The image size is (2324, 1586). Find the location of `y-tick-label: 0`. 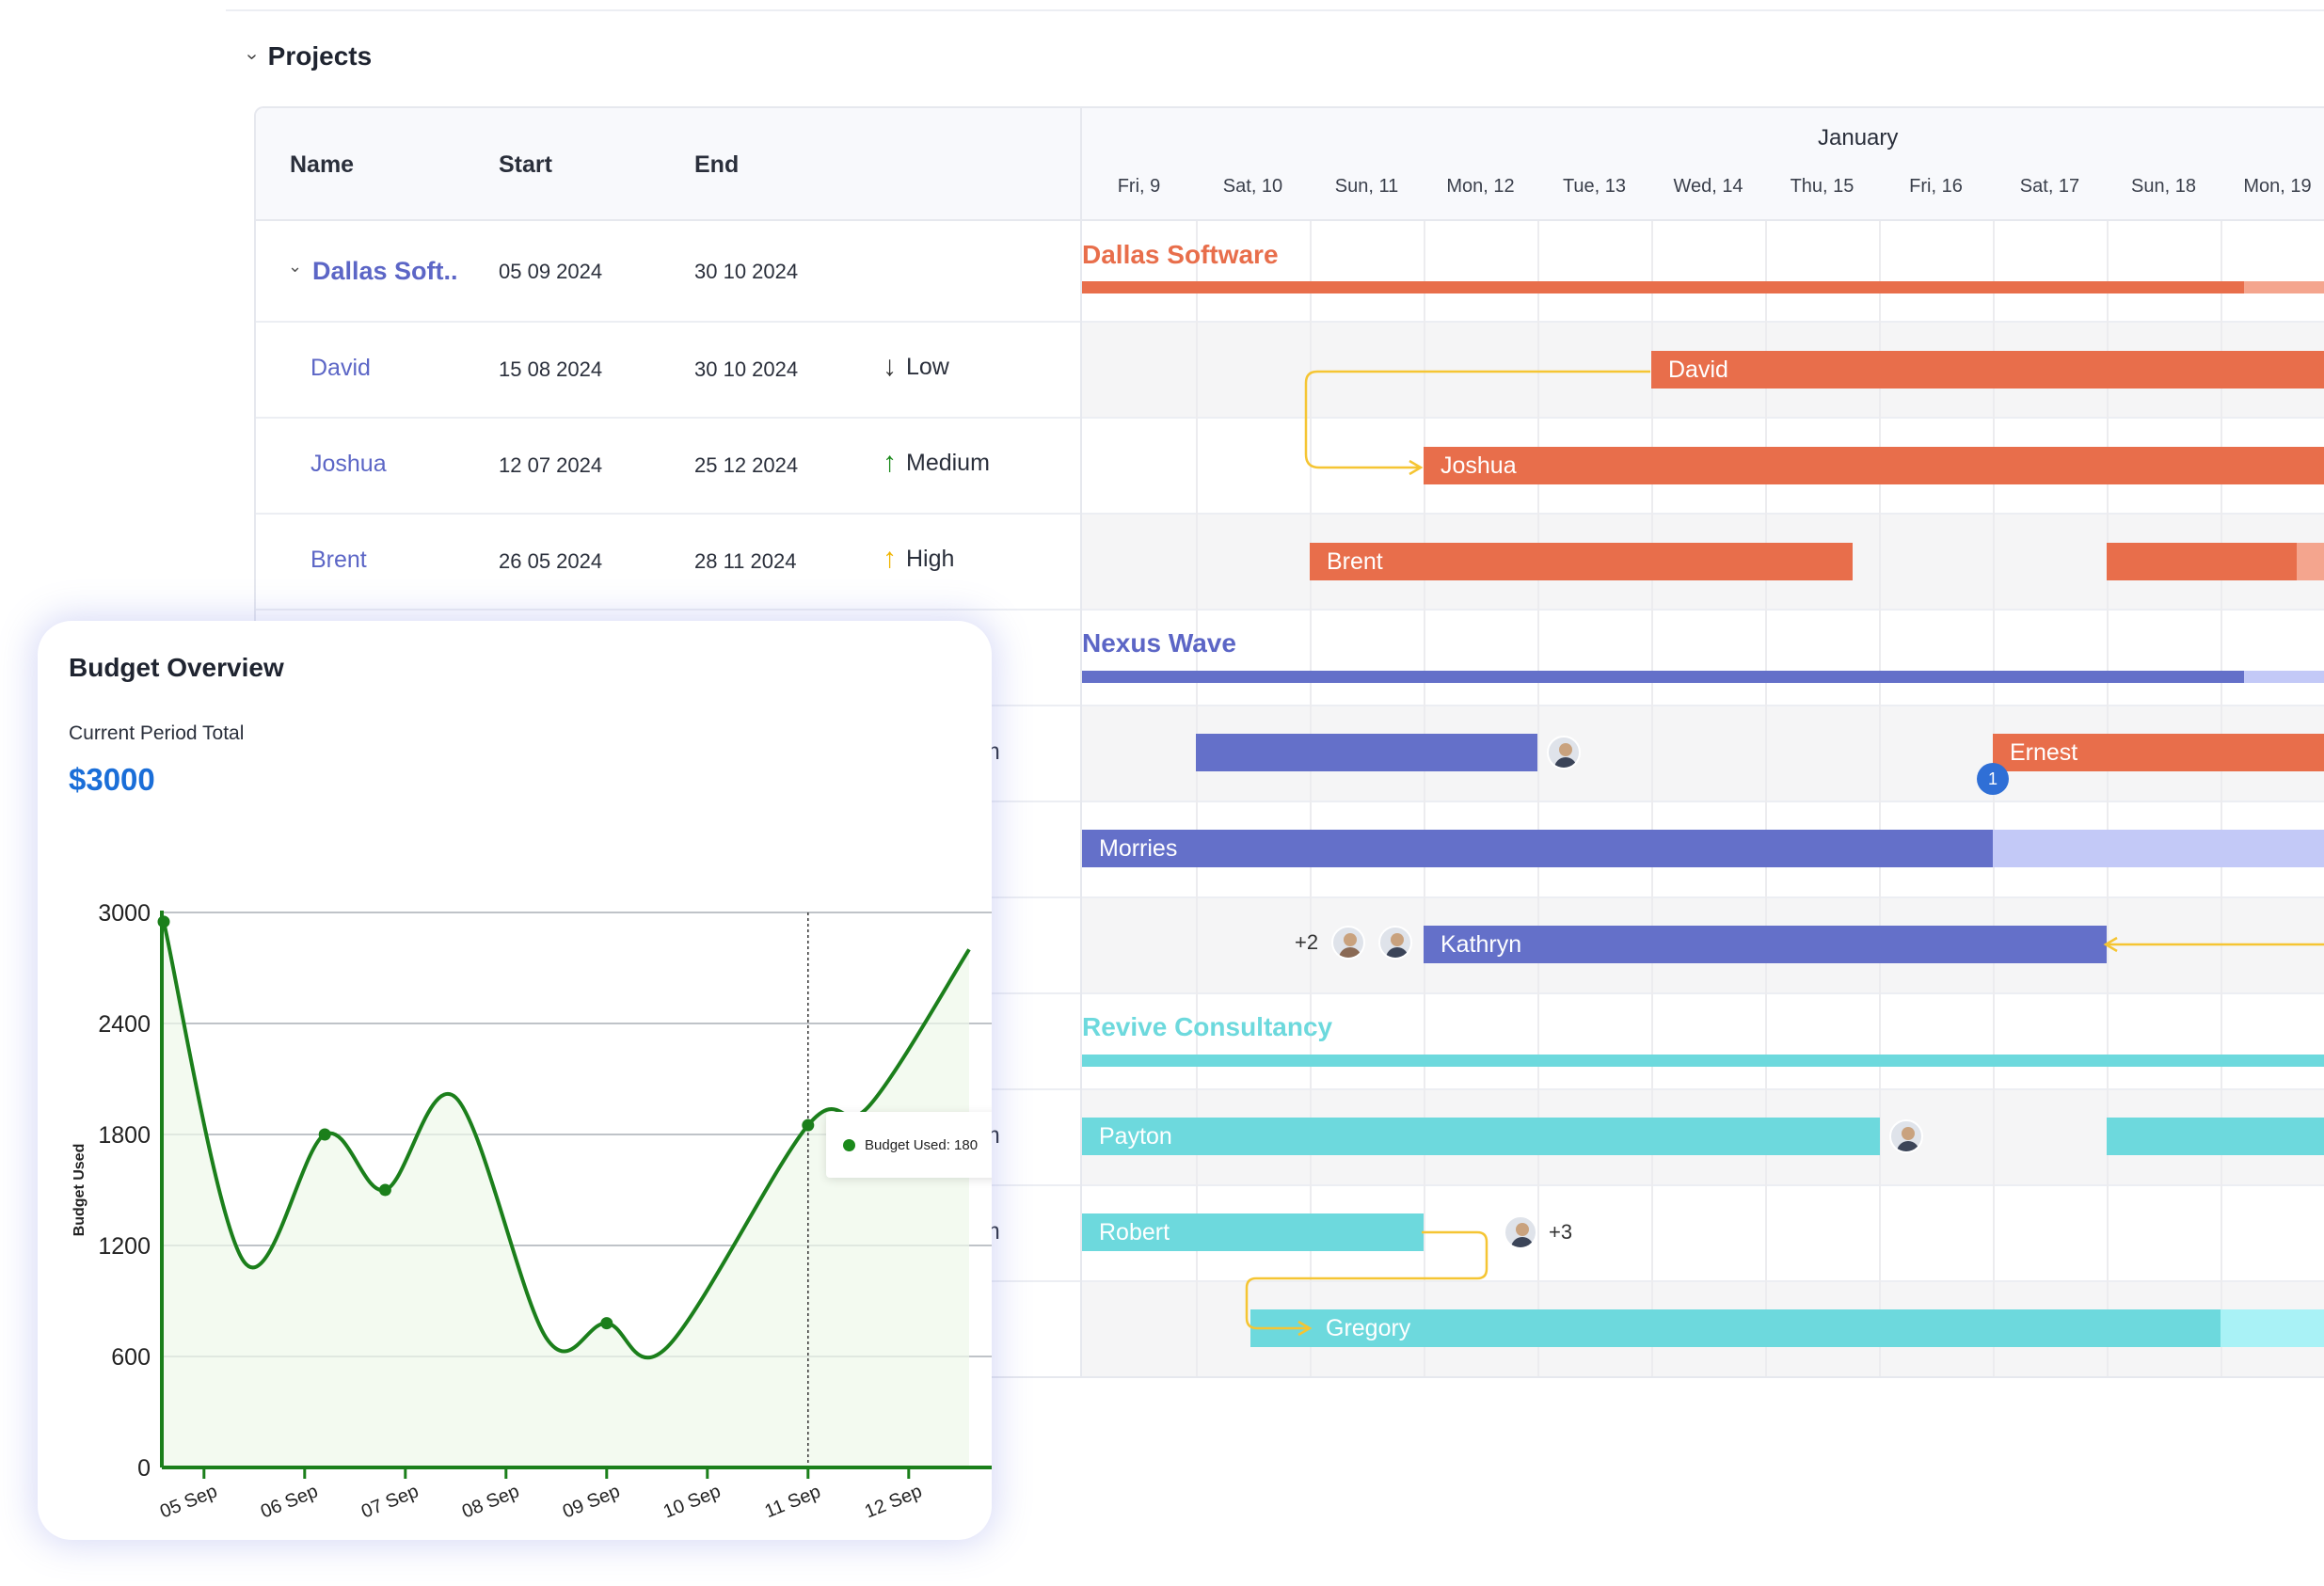

y-tick-label: 0 is located at coordinates (144, 1468).